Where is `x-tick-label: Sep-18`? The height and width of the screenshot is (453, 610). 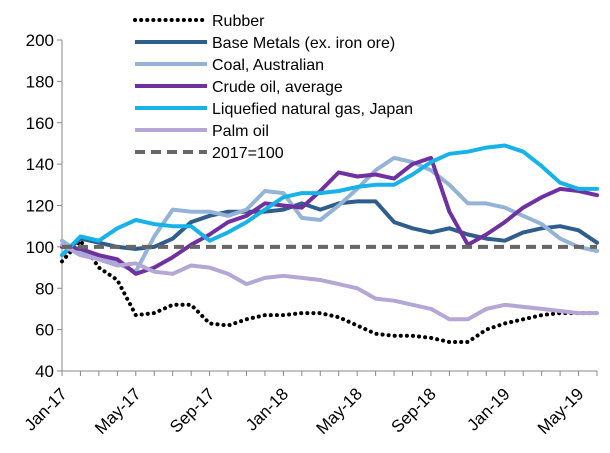 x-tick-label: Sep-18 is located at coordinates (414, 410).